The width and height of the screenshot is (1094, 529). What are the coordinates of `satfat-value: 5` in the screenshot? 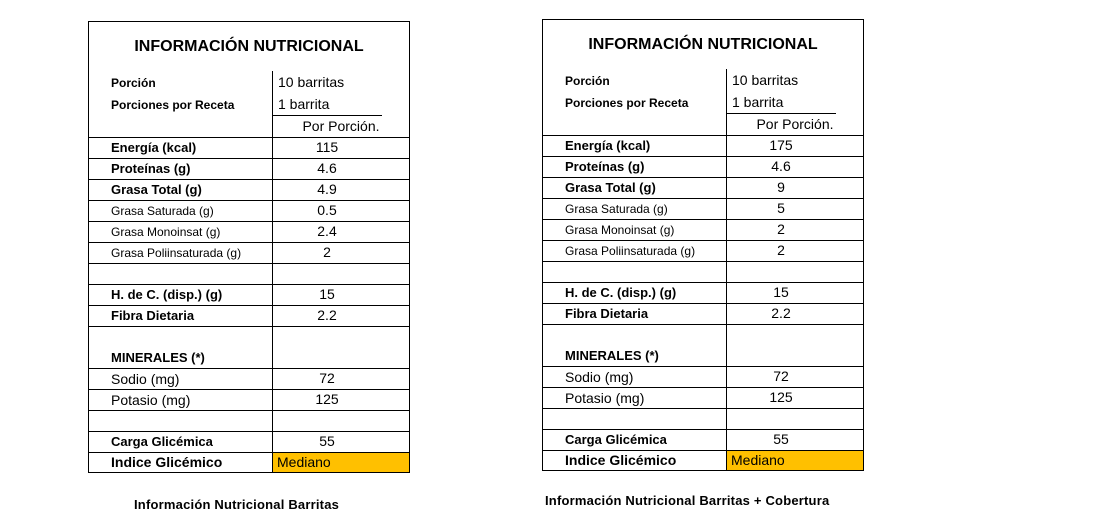 It's located at (781, 208).